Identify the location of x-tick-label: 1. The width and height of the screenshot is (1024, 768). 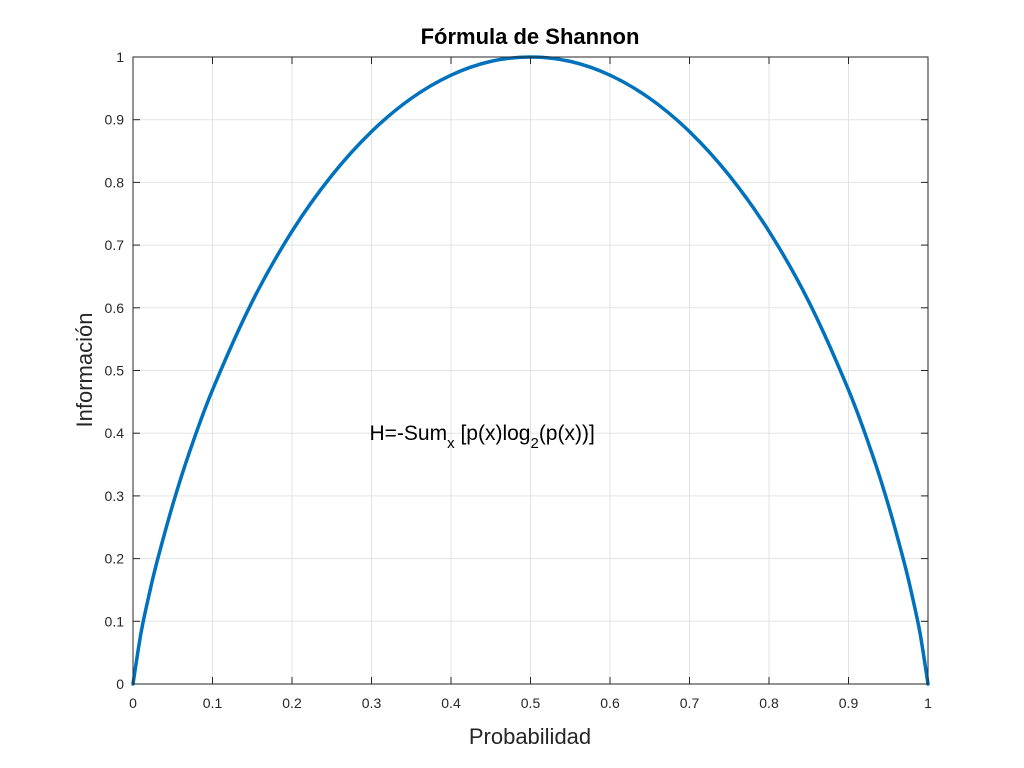
(928, 703).